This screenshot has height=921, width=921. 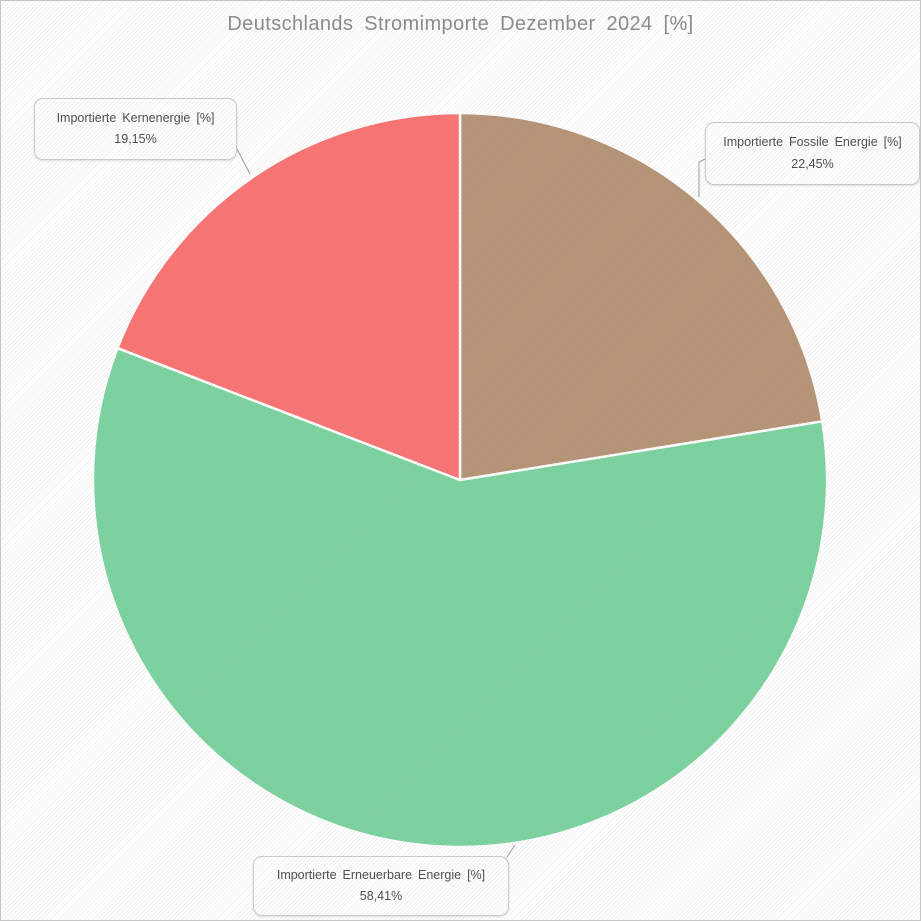 I want to click on label-erneuerbare-name: Importierte Erneuerbare Energie [%], so click(x=381, y=874).